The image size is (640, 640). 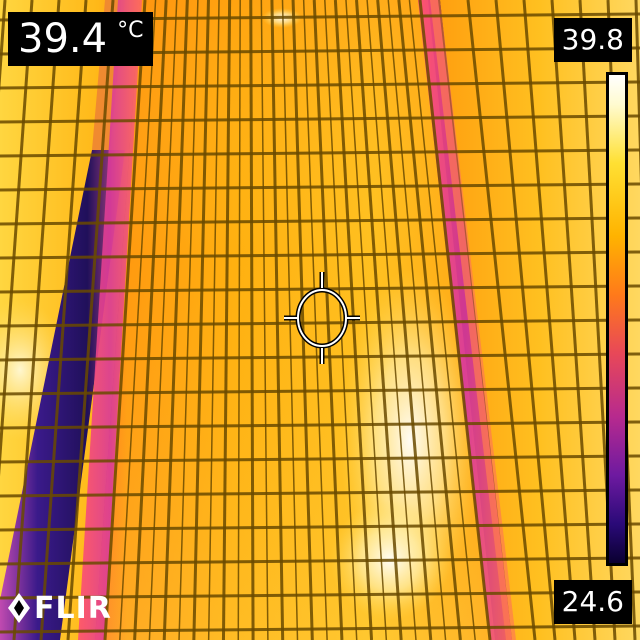 I want to click on spot-temperature-value: 39.4, so click(x=63, y=39).